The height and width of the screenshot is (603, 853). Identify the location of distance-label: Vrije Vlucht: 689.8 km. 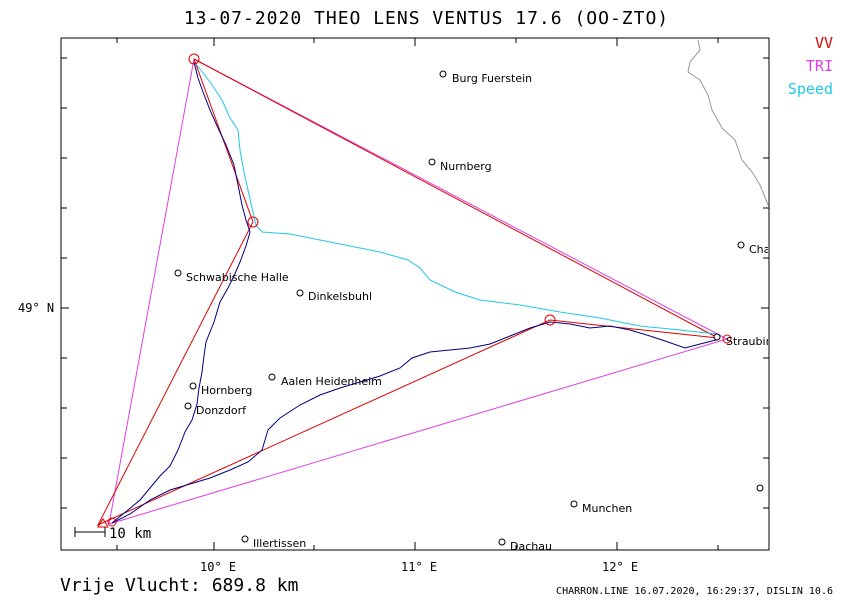
(179, 585).